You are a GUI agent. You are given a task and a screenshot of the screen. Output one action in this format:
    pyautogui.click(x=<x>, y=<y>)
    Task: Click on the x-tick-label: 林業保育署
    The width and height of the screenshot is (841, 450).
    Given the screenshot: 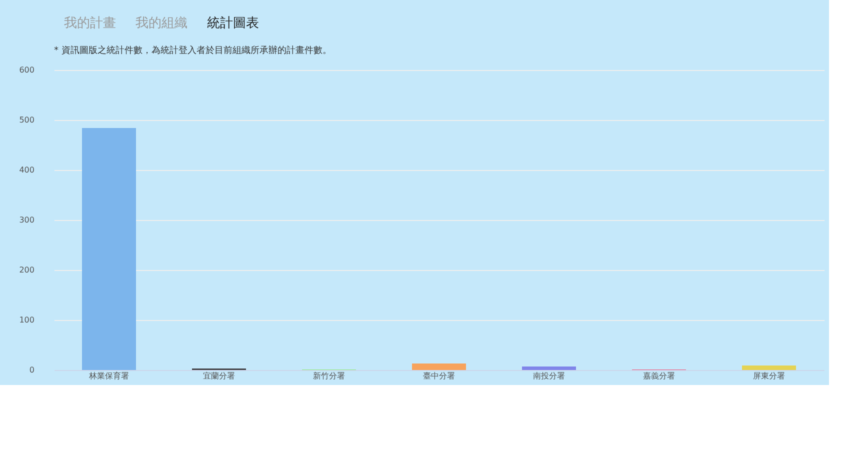 What is the action you would take?
    pyautogui.click(x=108, y=376)
    